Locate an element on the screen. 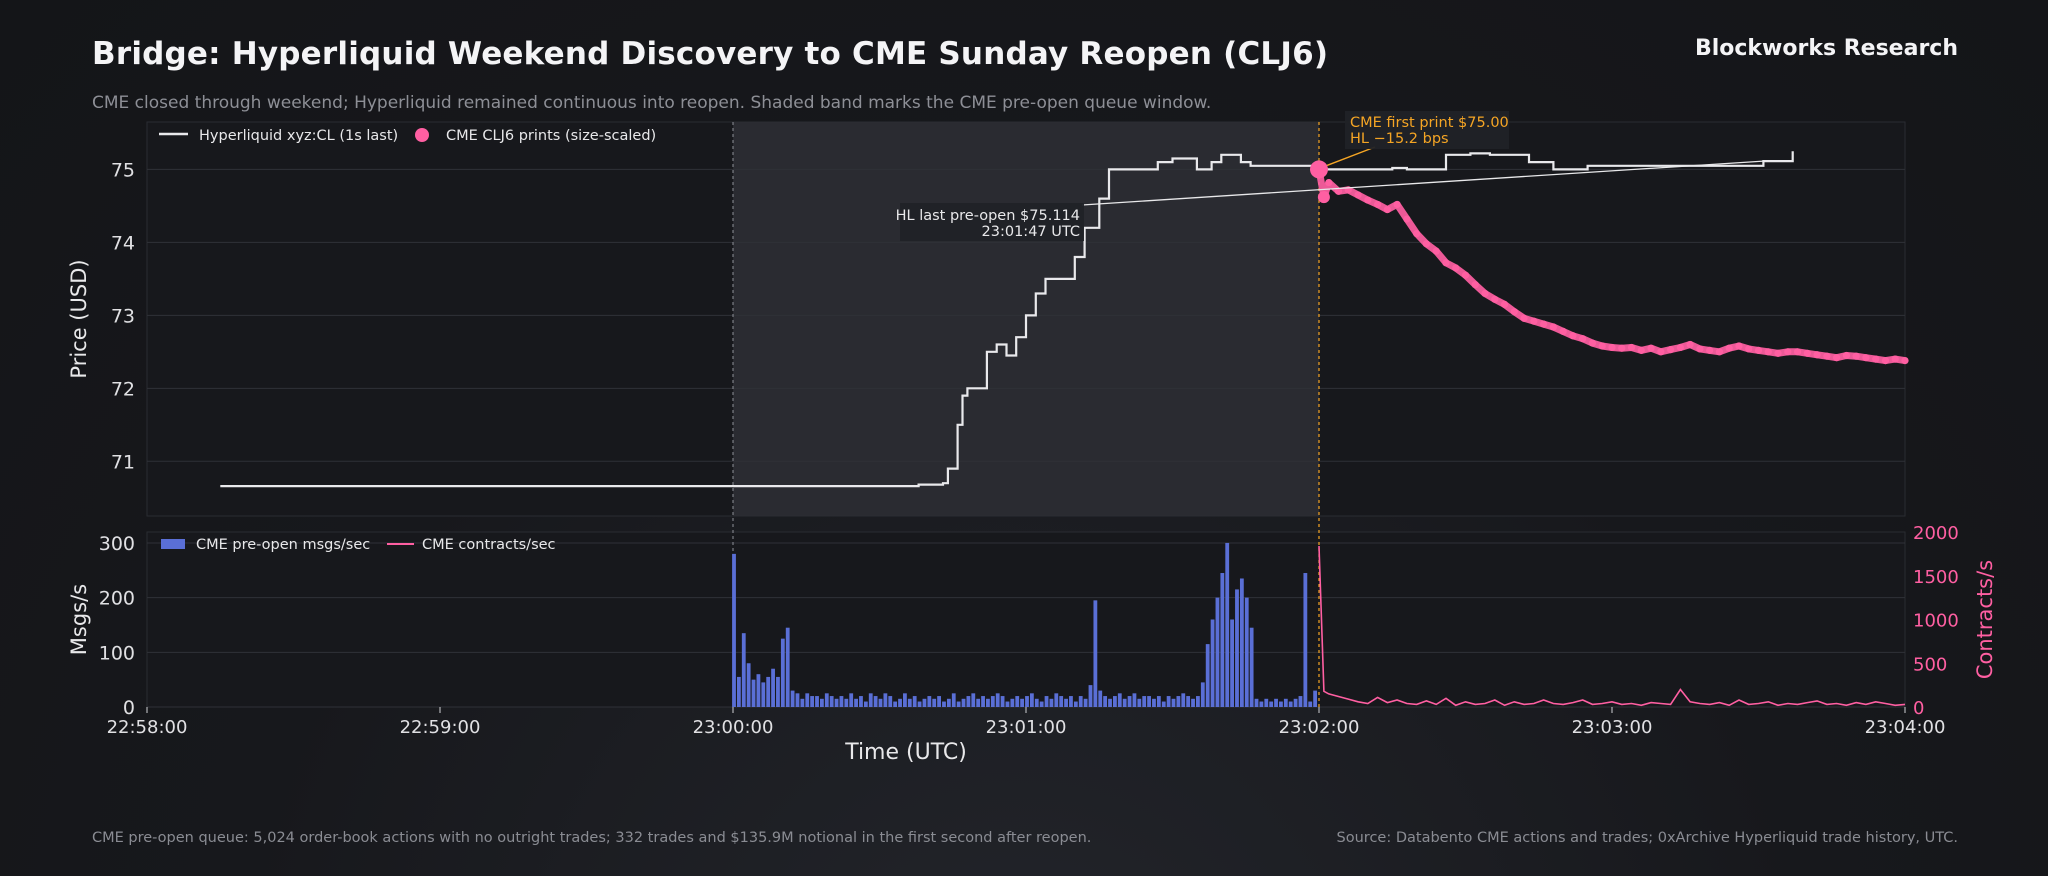 The width and height of the screenshot is (2048, 876). legend-contracts-label: CME contracts/sec is located at coordinates (489, 545).